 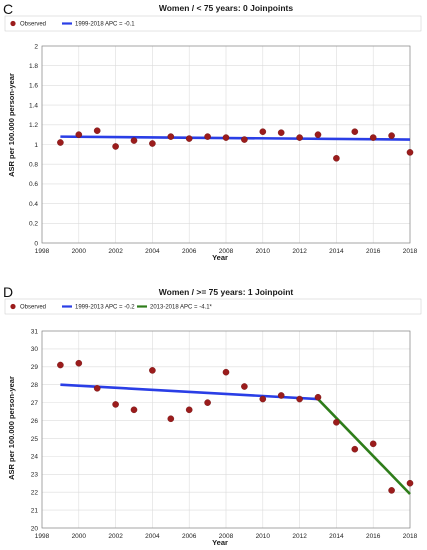 I want to click on legend-trend-label-2: 2013-2018 APC = -4.1*, so click(x=181, y=308).